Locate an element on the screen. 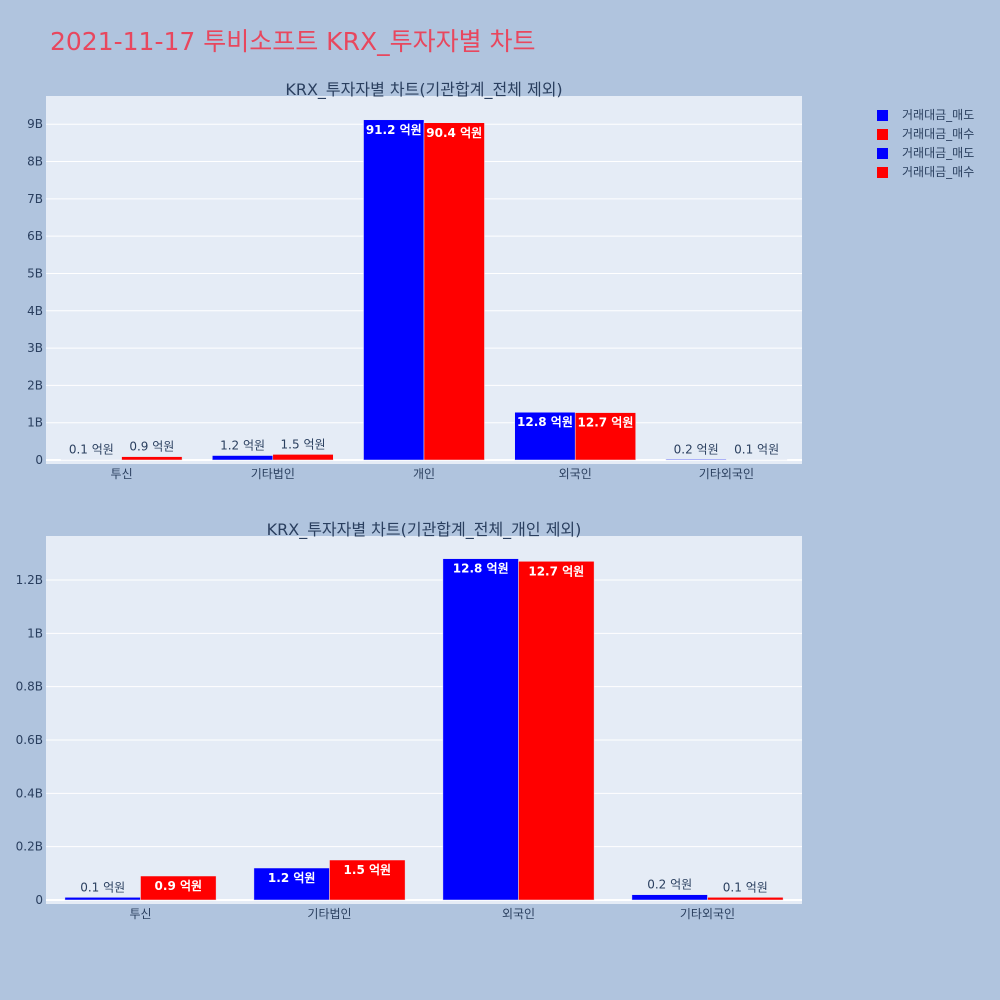  y-tick-label: 6B is located at coordinates (35, 236).